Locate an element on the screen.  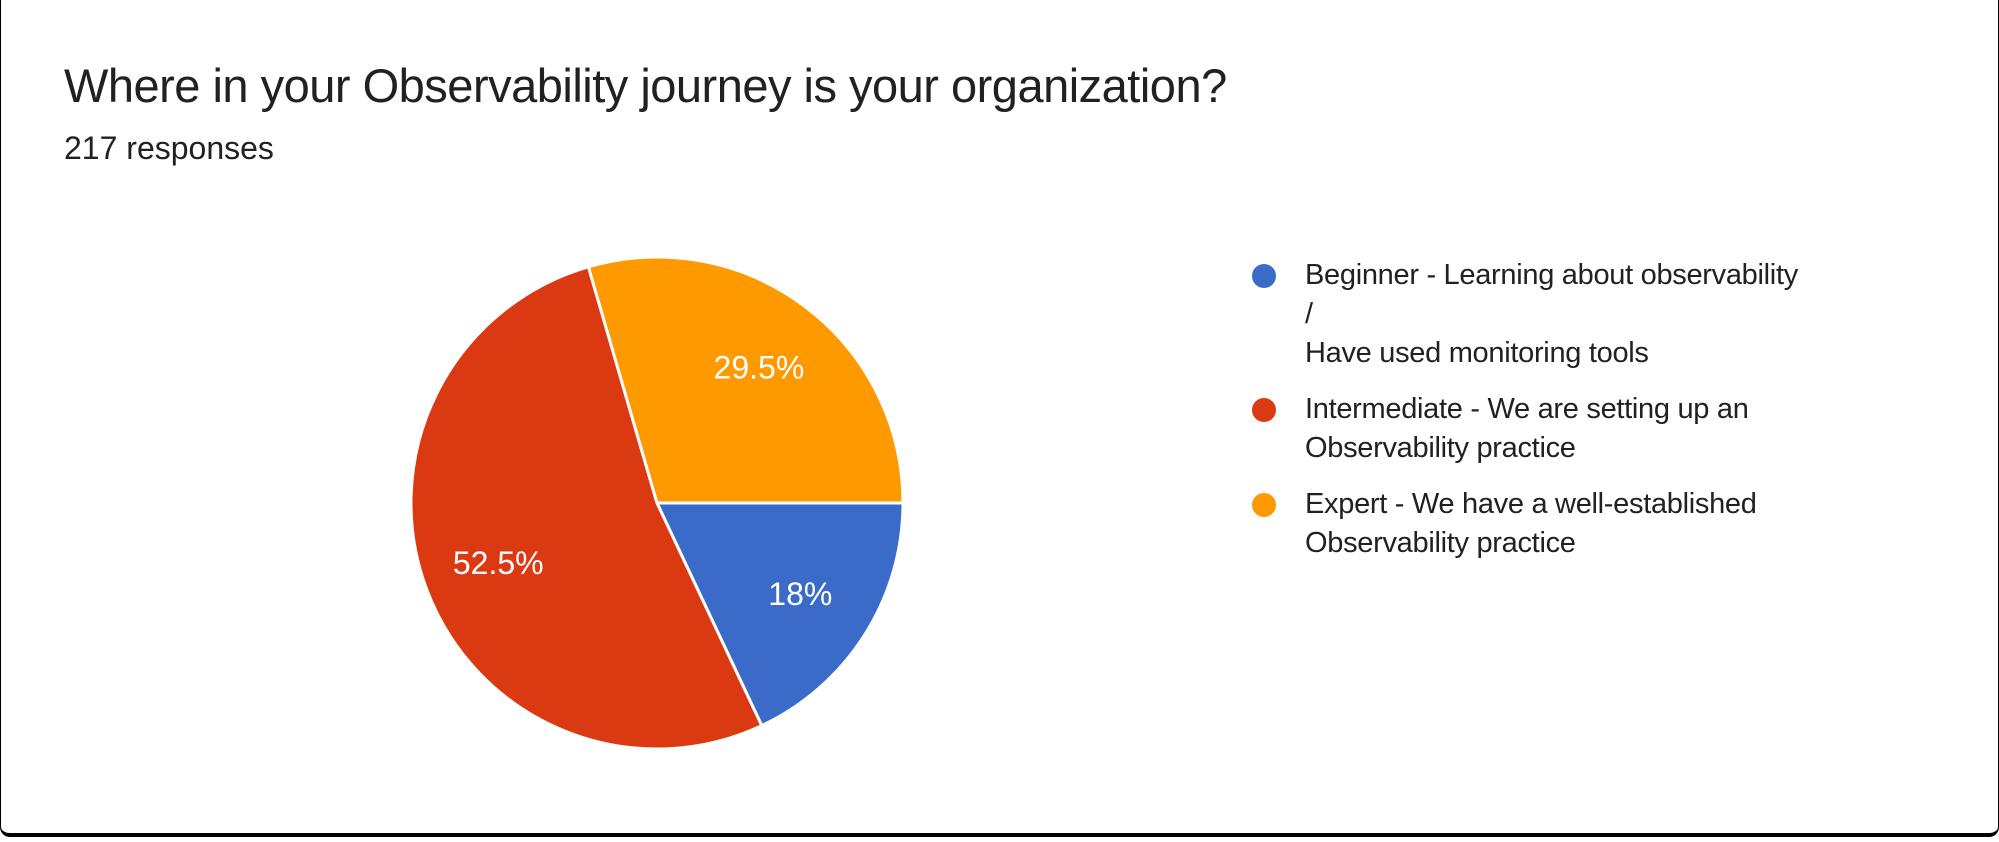
pie-slice-label: 52.5% is located at coordinates (498, 563).